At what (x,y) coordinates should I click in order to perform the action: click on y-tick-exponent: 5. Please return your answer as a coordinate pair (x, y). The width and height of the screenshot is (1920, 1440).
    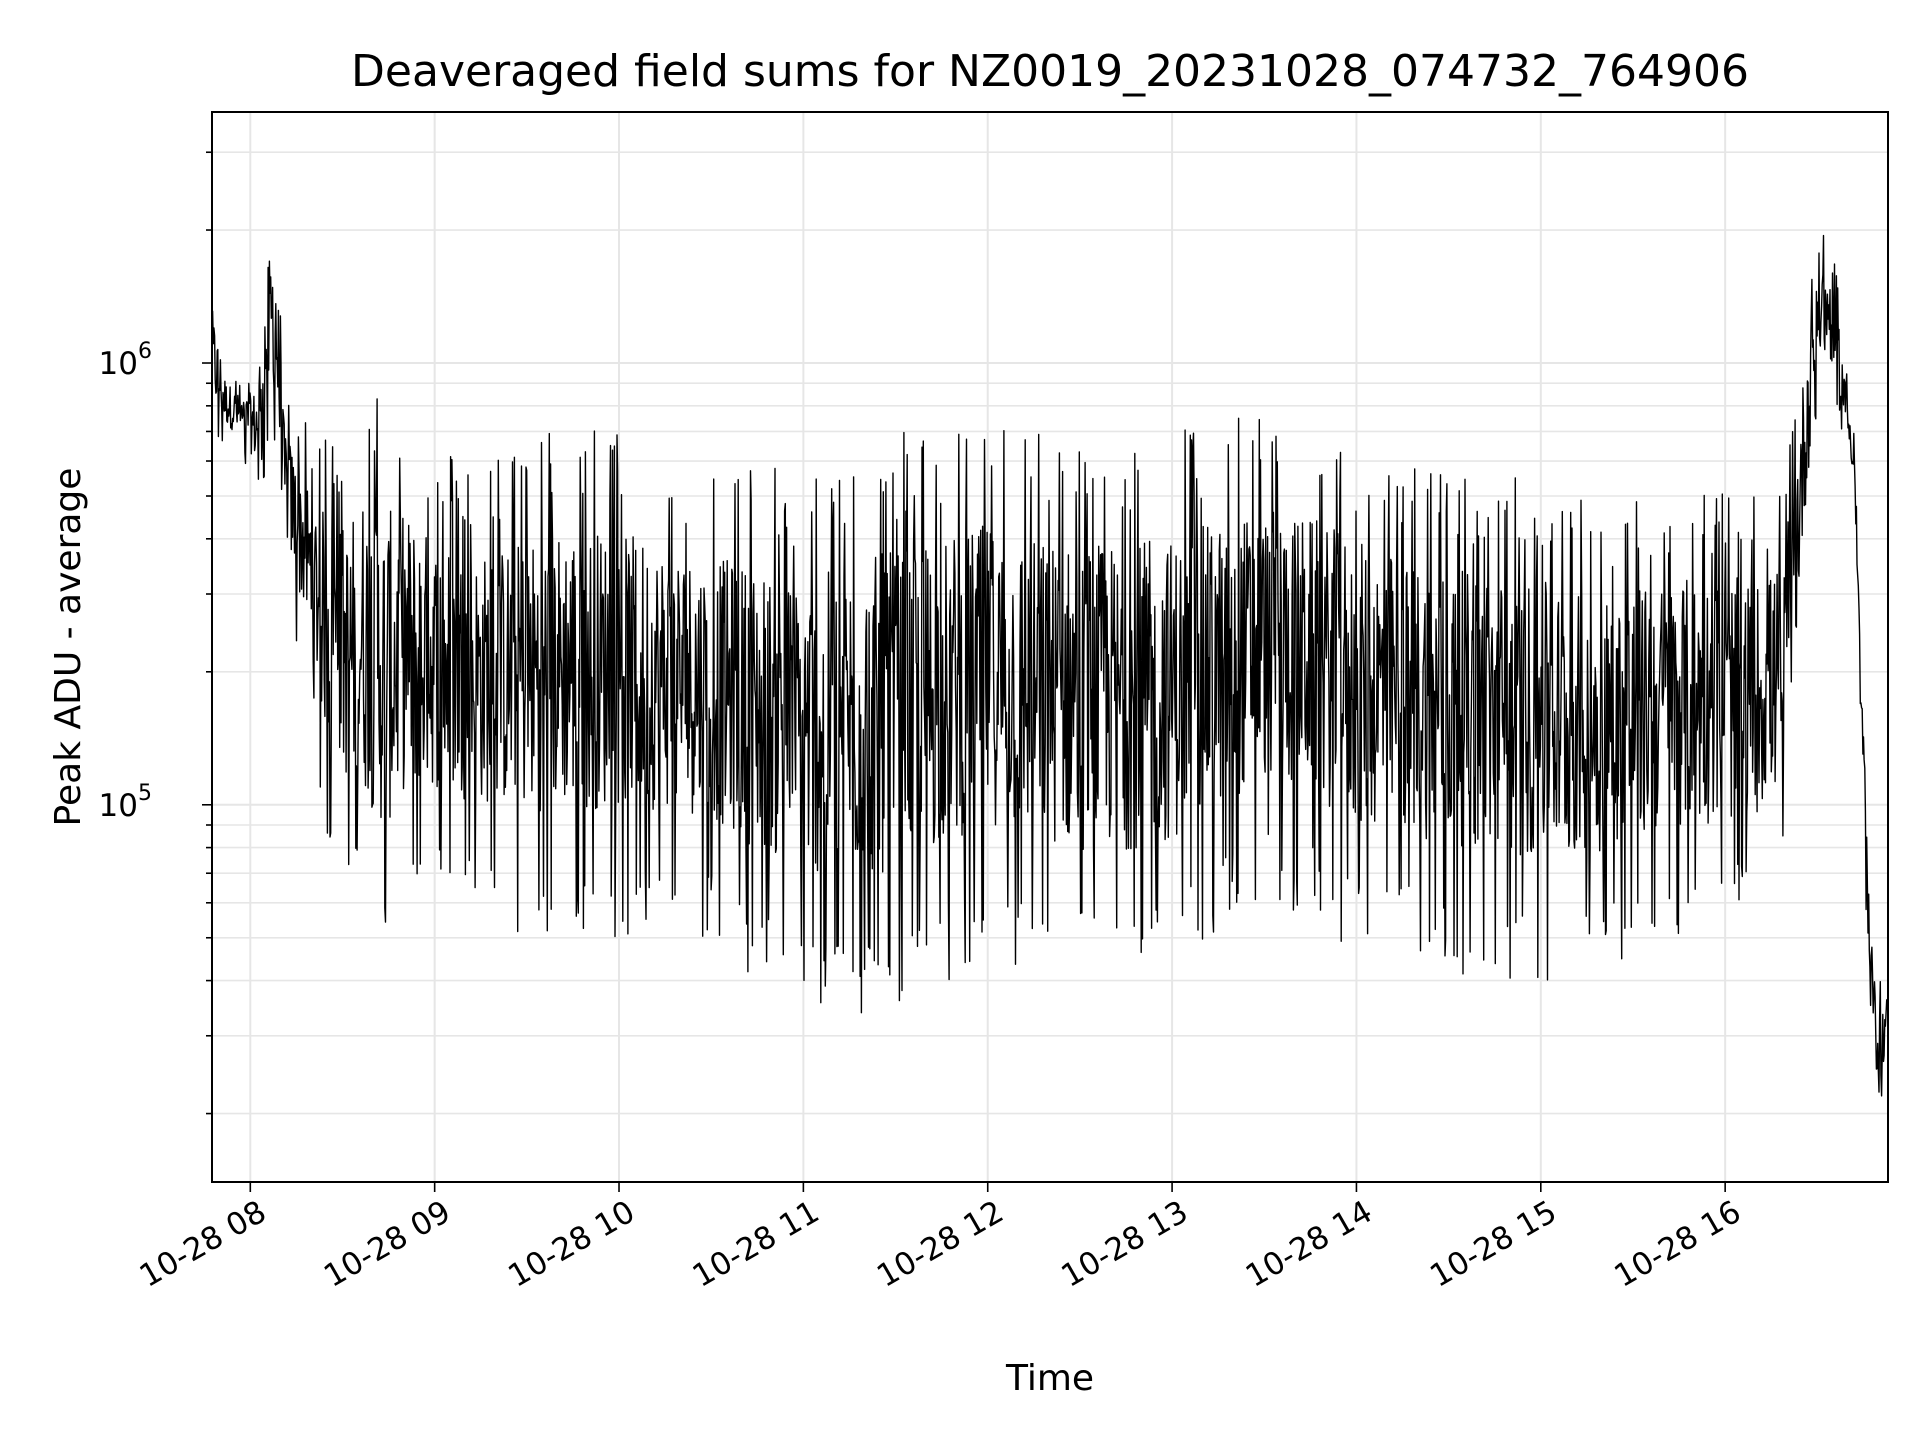
    Looking at the image, I should click on (145, 793).